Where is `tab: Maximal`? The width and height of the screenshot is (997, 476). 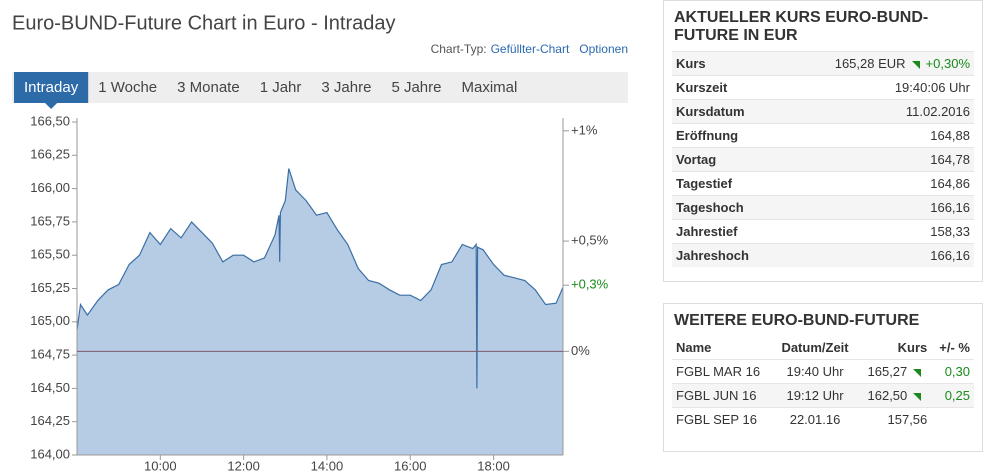
tab: Maximal is located at coordinates (489, 87).